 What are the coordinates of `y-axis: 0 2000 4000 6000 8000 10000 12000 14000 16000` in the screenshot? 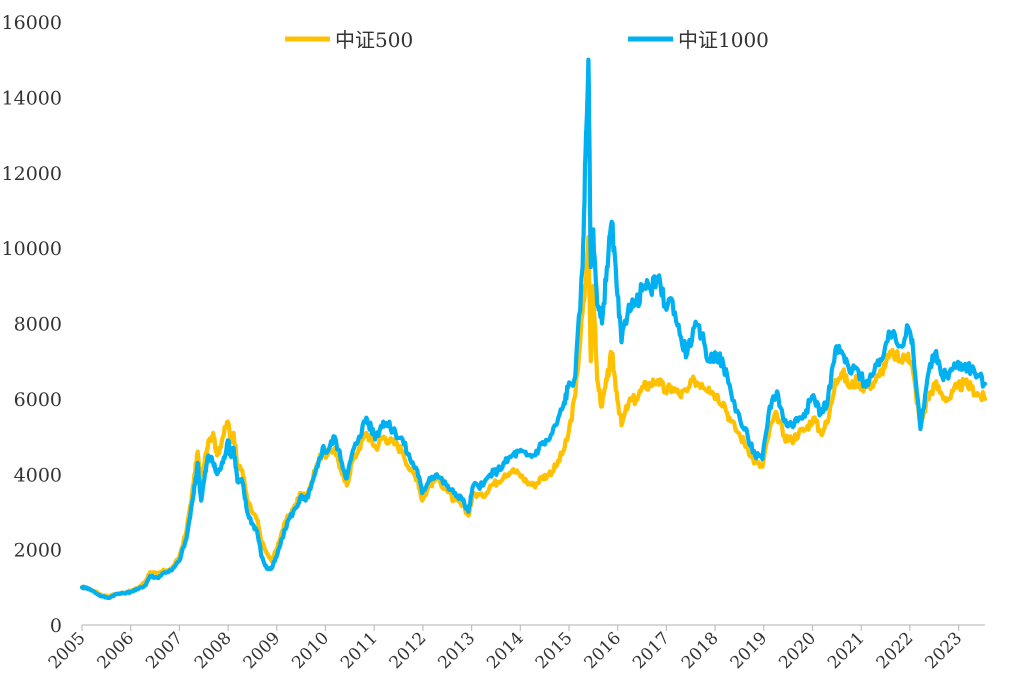 It's located at (32, 324).